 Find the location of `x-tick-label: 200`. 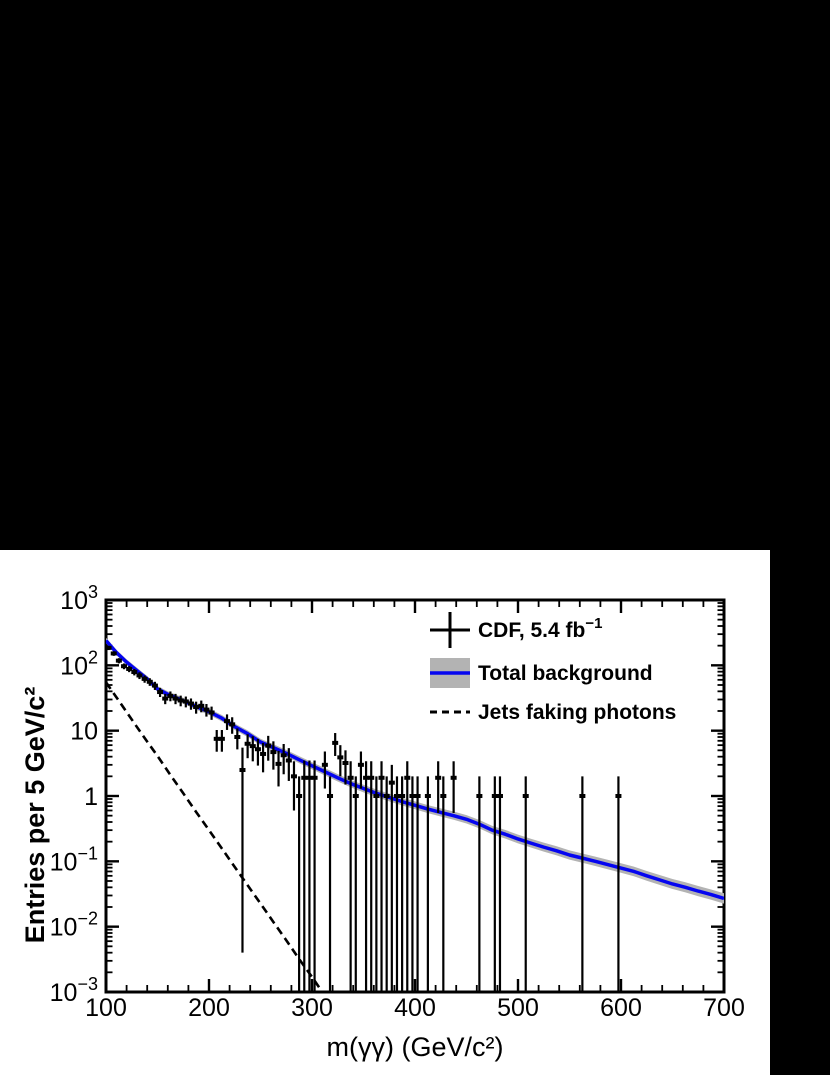

x-tick-label: 200 is located at coordinates (209, 1008).